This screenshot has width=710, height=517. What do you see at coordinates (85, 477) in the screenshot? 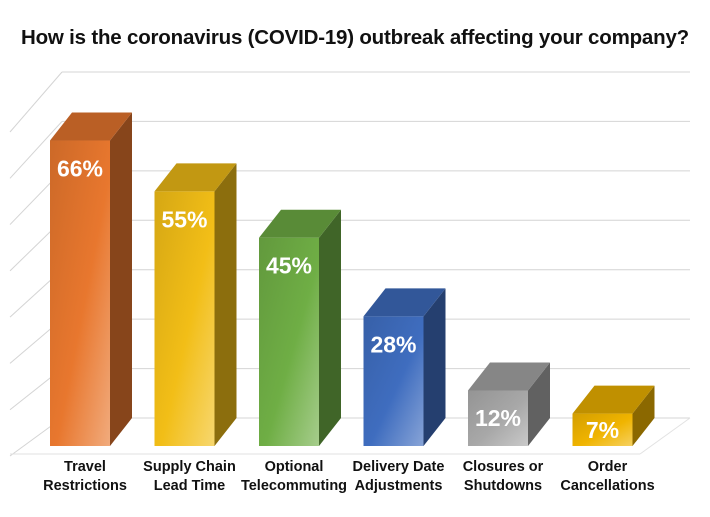
I see `category-label: Travel Restrictions` at bounding box center [85, 477].